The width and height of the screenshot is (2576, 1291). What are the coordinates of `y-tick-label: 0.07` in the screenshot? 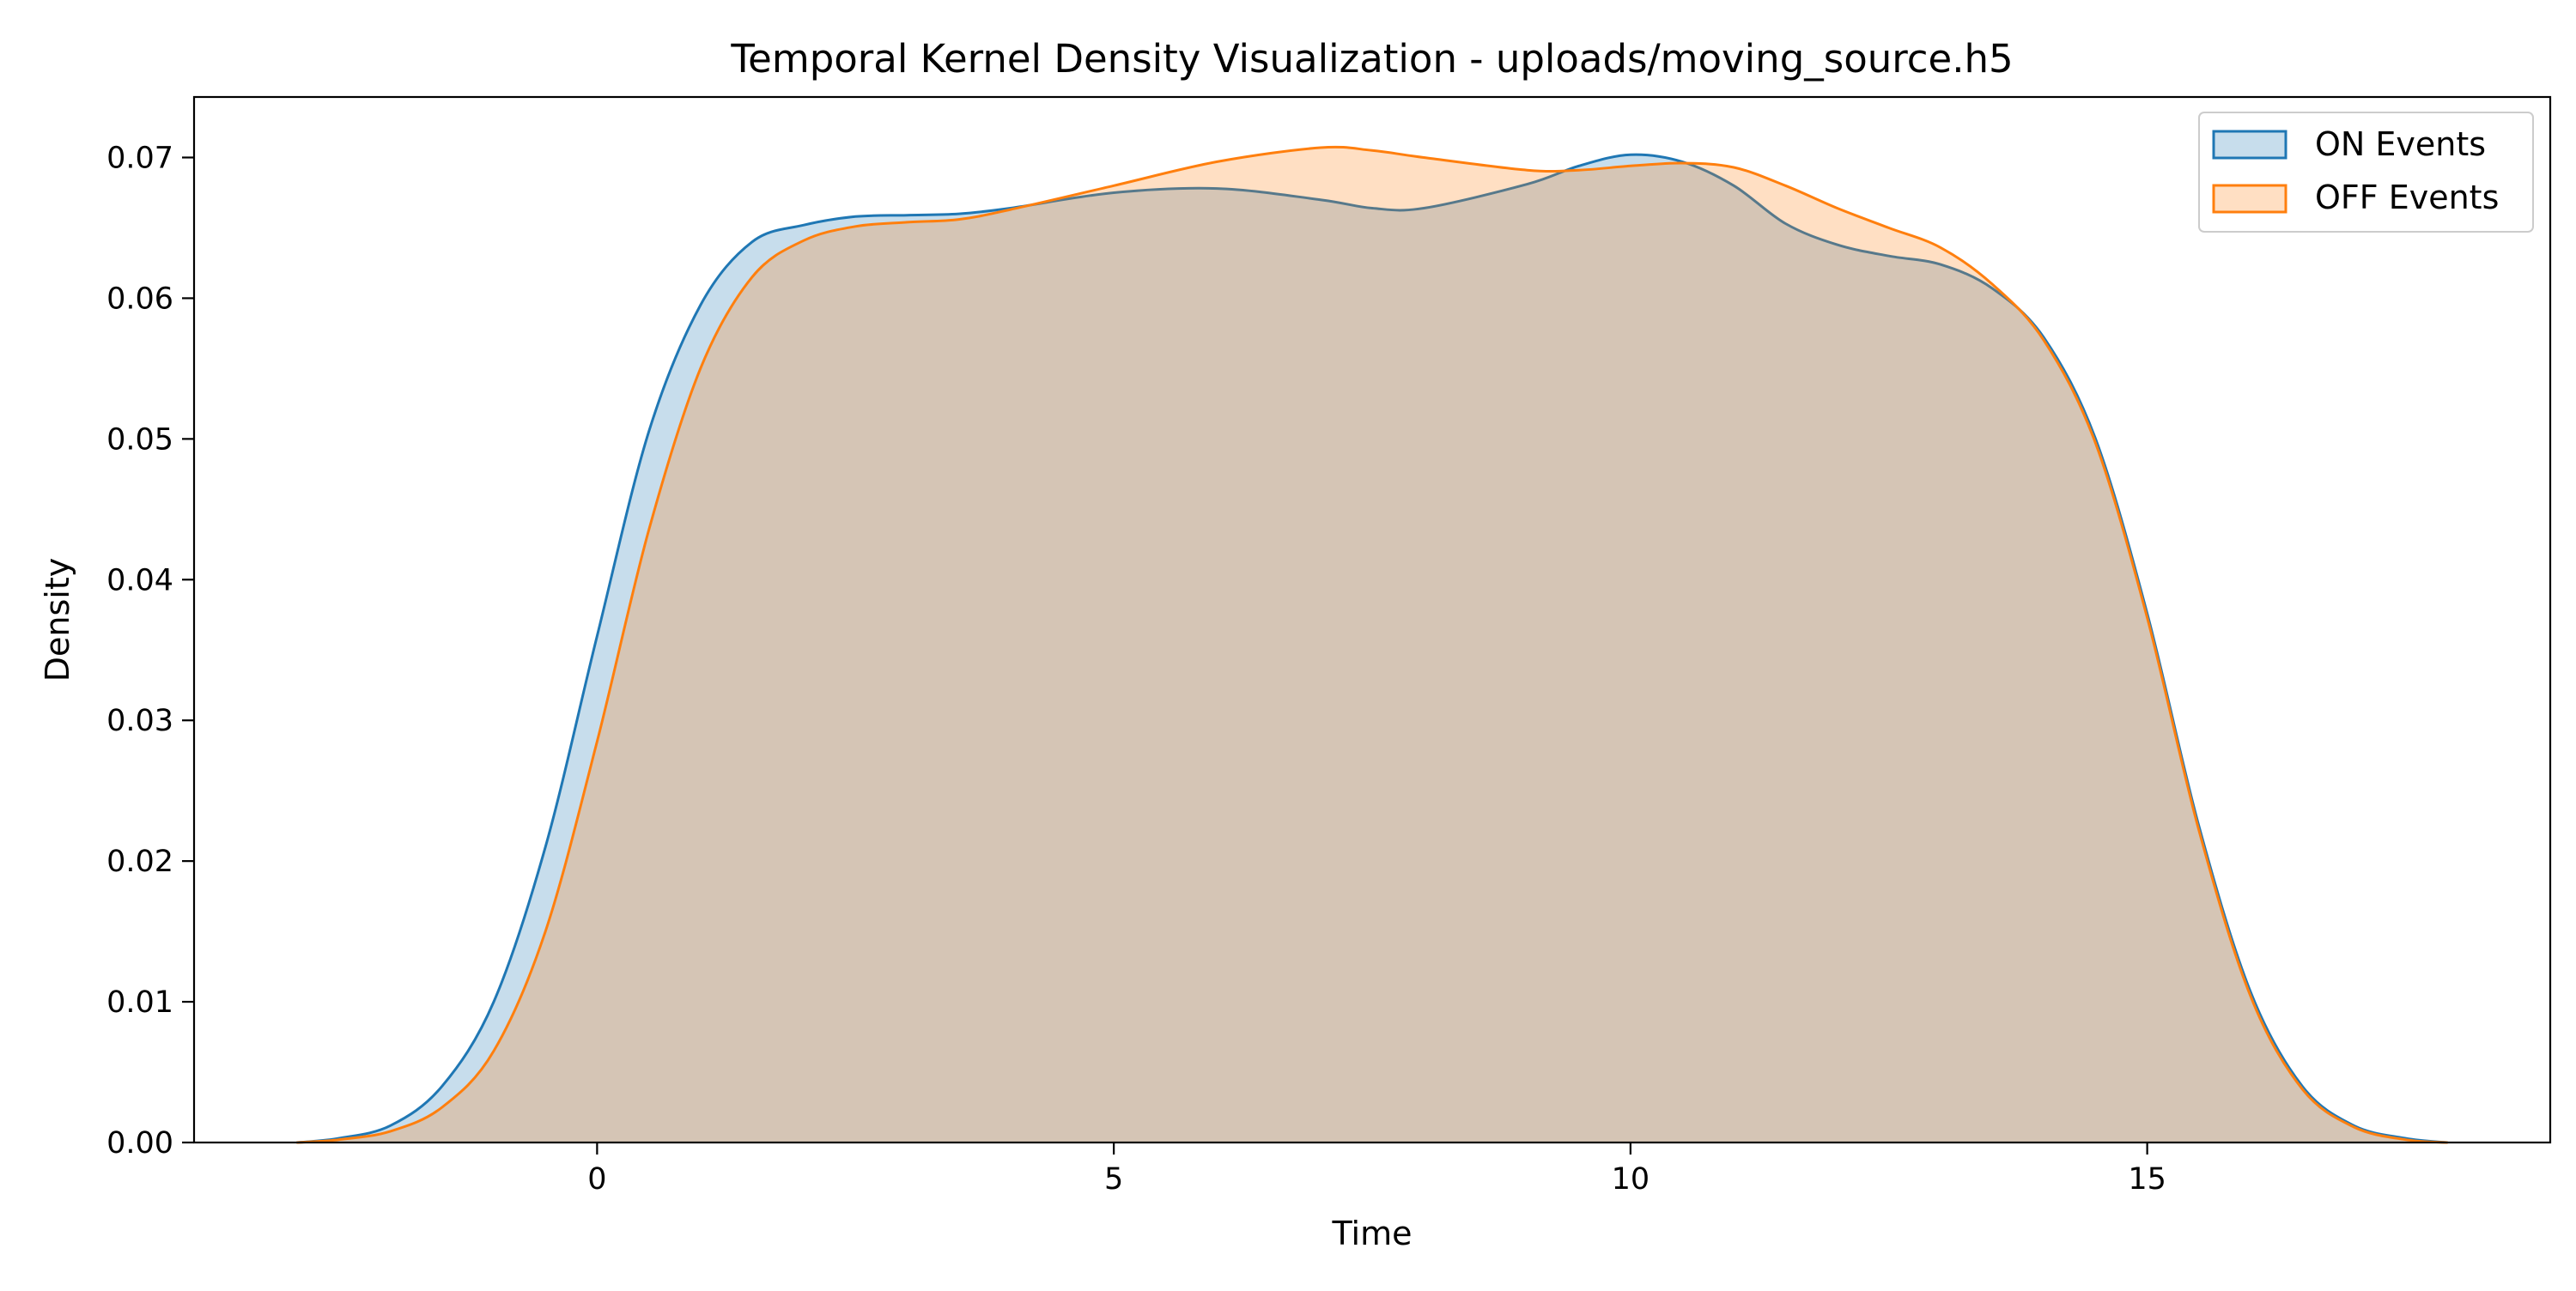 It's located at (139, 158).